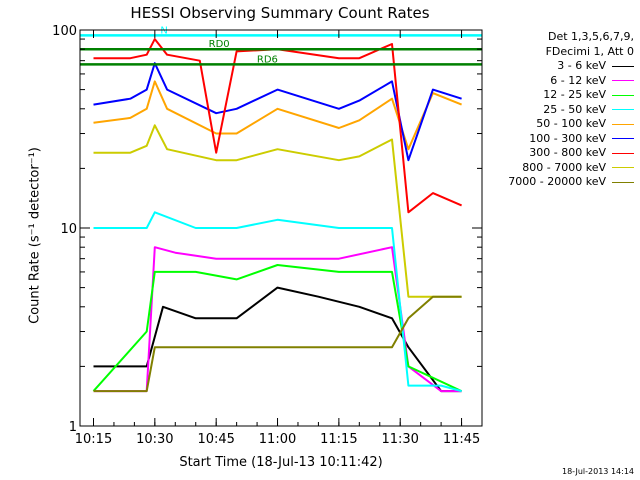  Describe the element at coordinates (64, 31) in the screenshot. I see `y-tick-label-3: 100` at that location.